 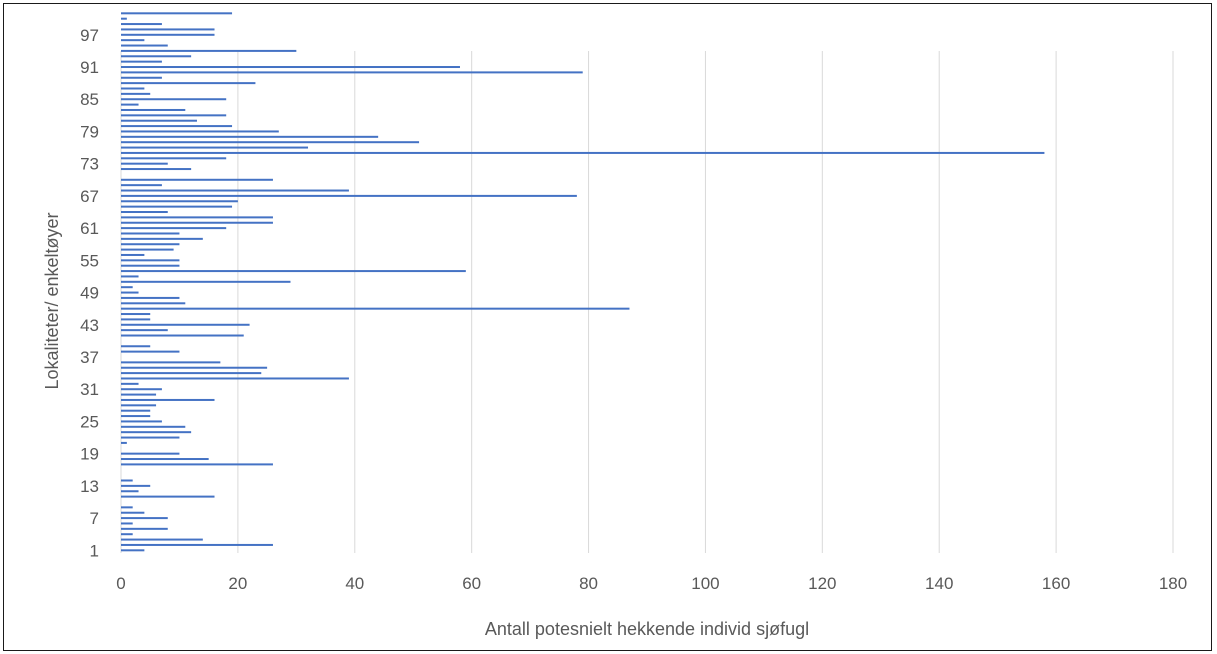 I want to click on y-tick-label: 49, so click(x=89, y=293).